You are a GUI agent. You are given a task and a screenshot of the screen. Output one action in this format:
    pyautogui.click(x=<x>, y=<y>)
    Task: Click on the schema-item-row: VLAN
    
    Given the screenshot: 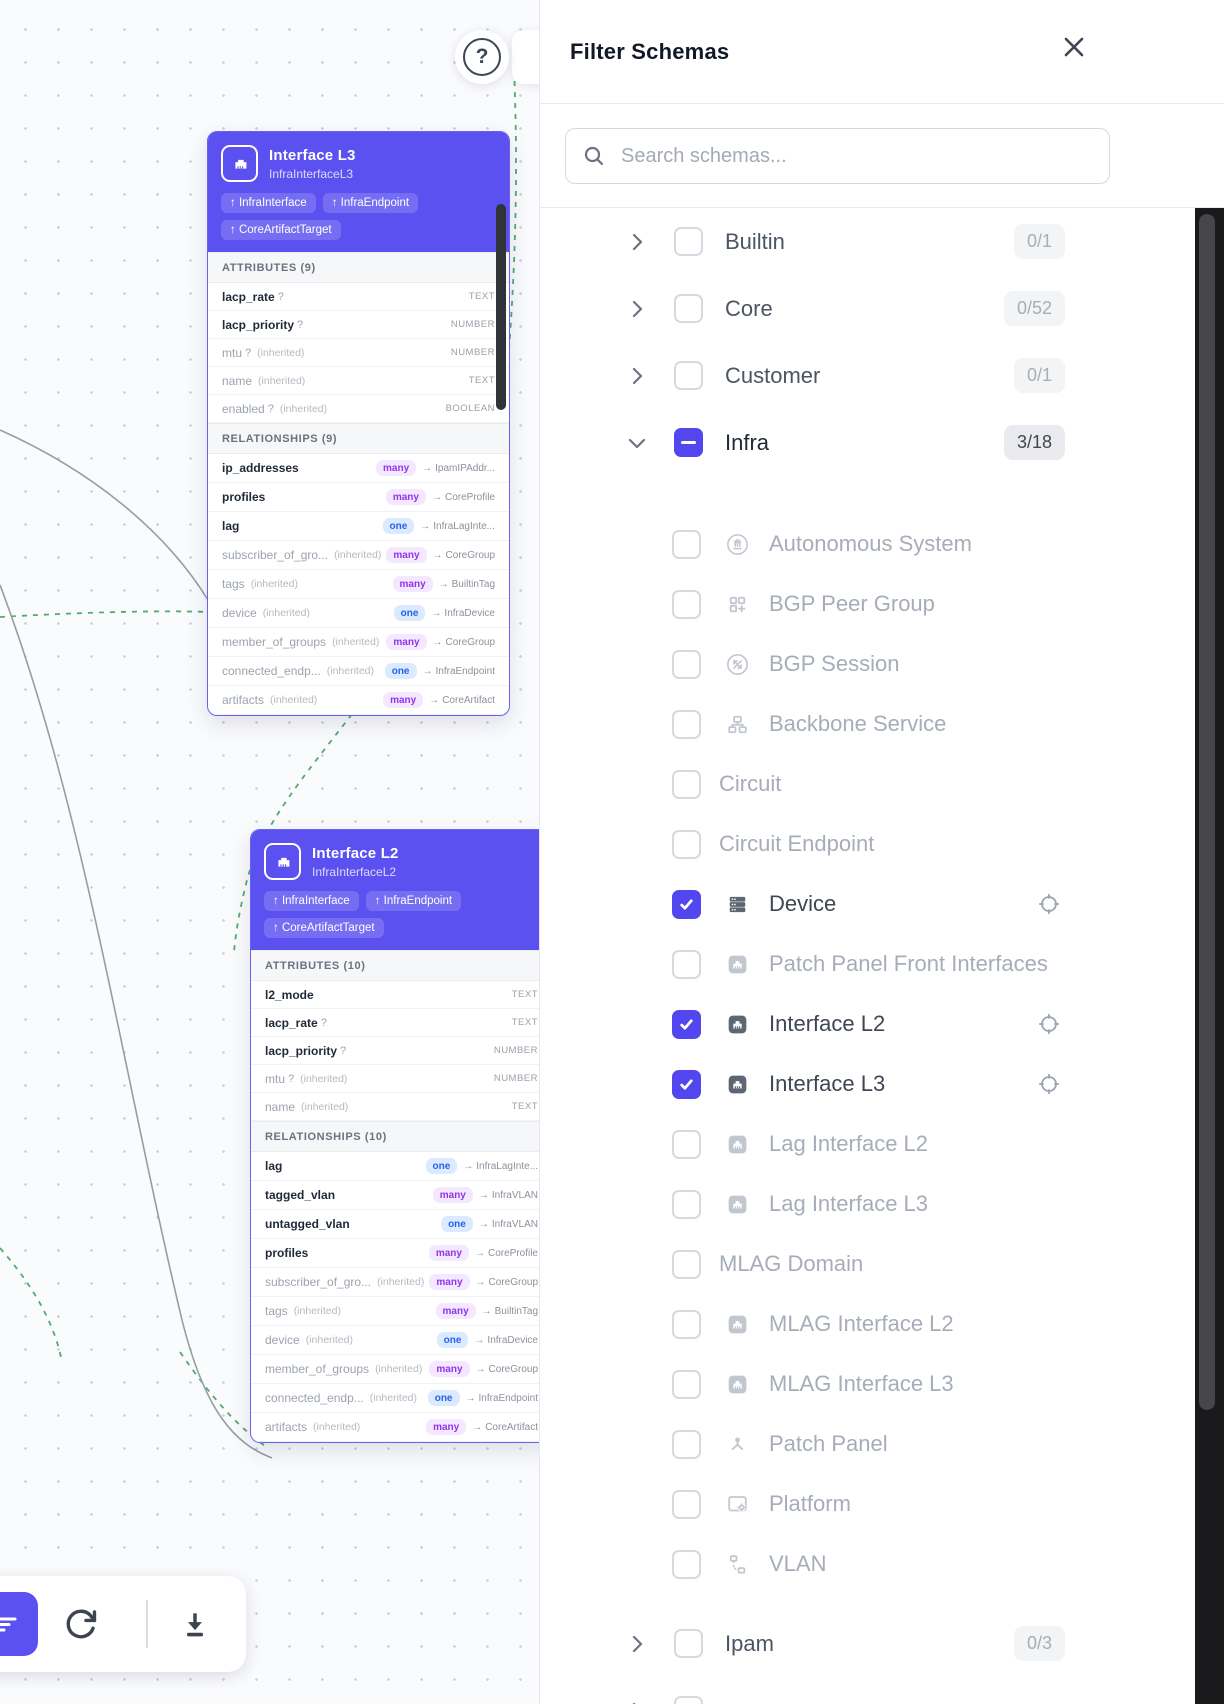 What is the action you would take?
    pyautogui.click(x=882, y=1564)
    